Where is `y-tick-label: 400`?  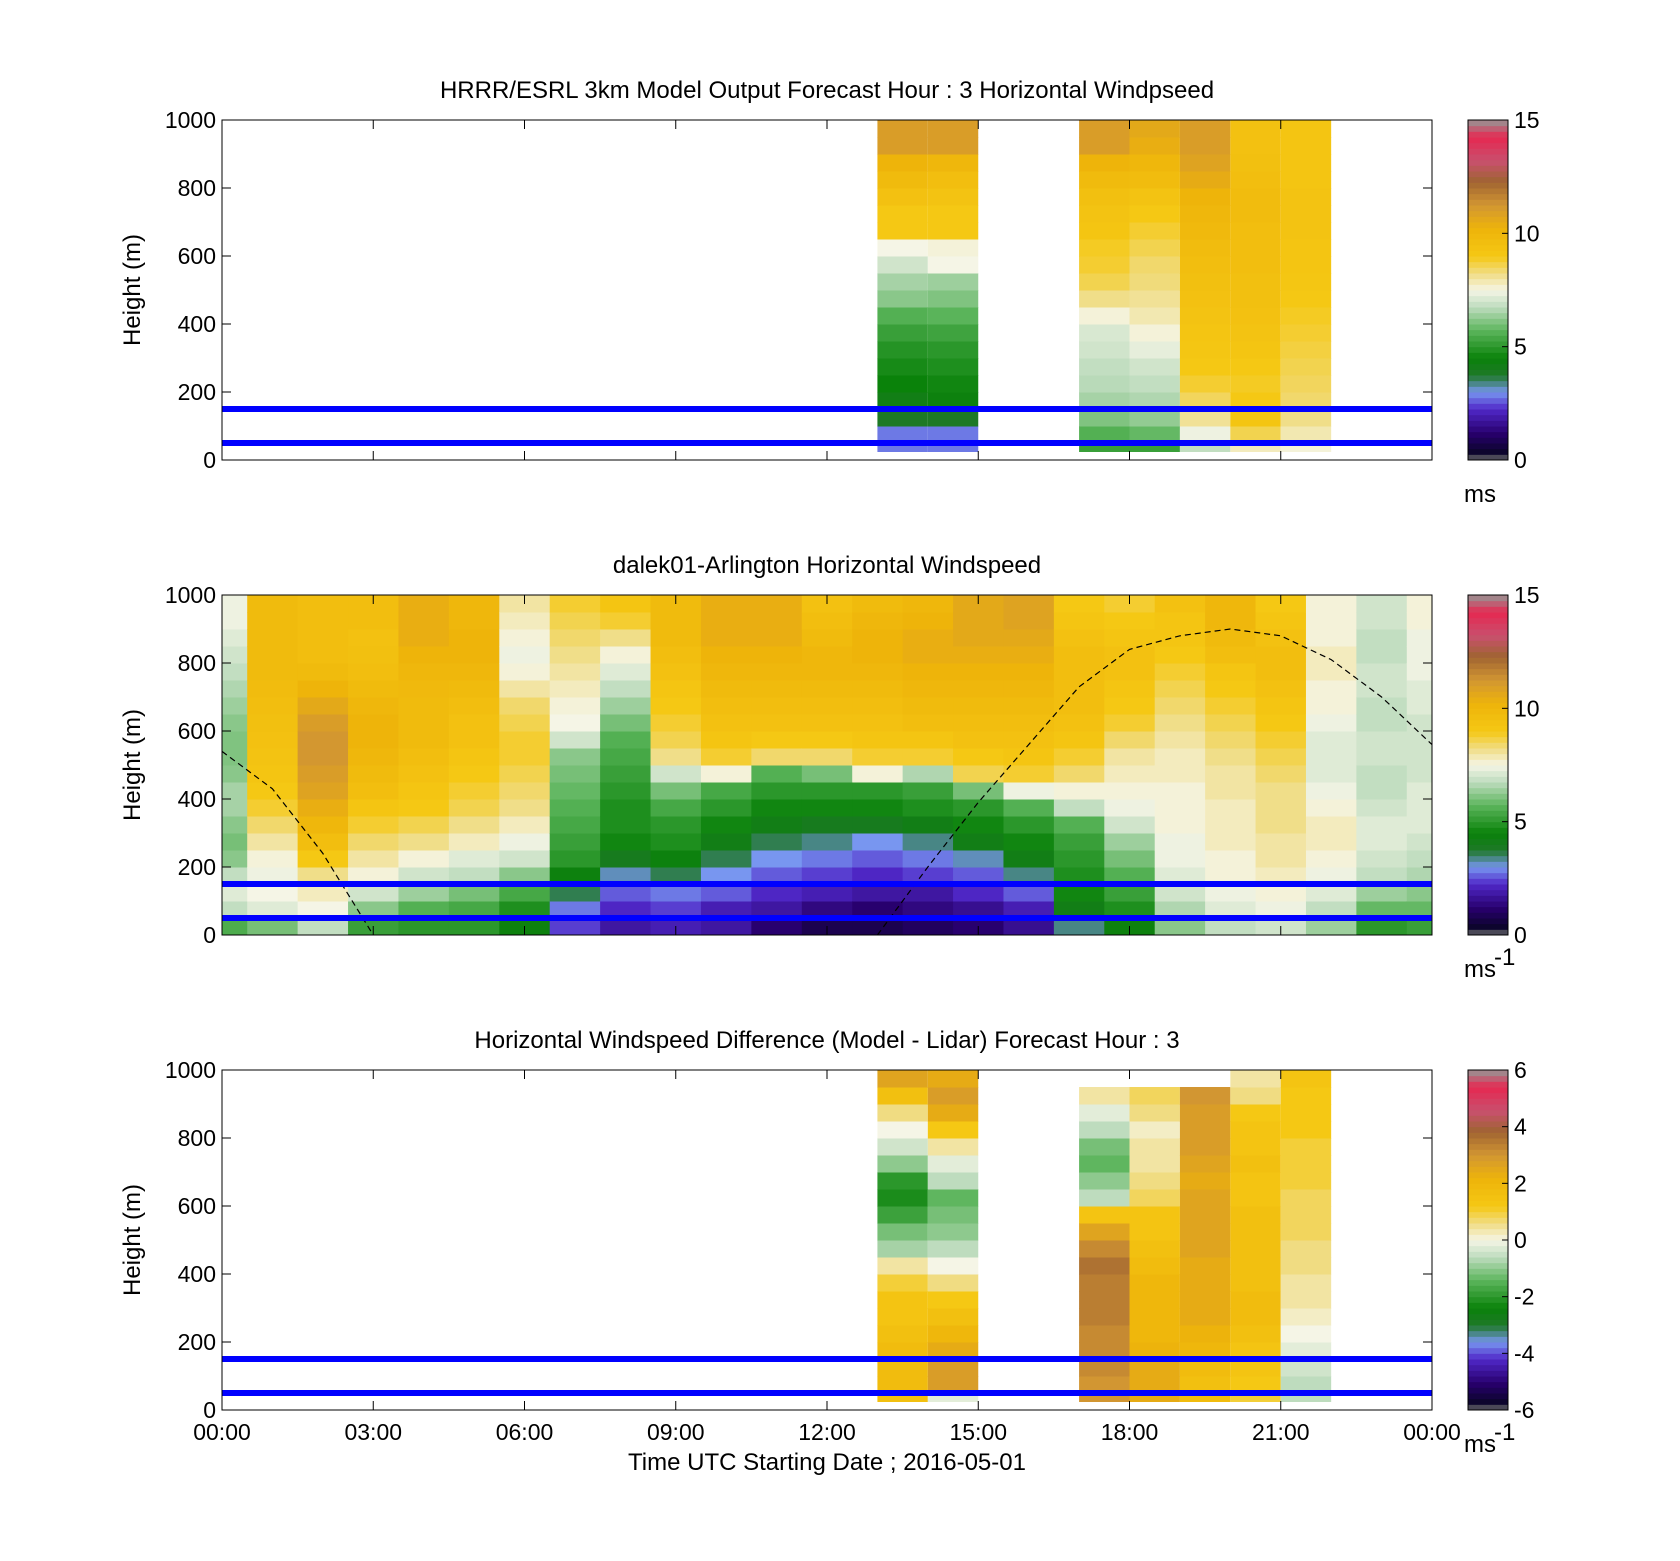
y-tick-label: 400 is located at coordinates (197, 1274).